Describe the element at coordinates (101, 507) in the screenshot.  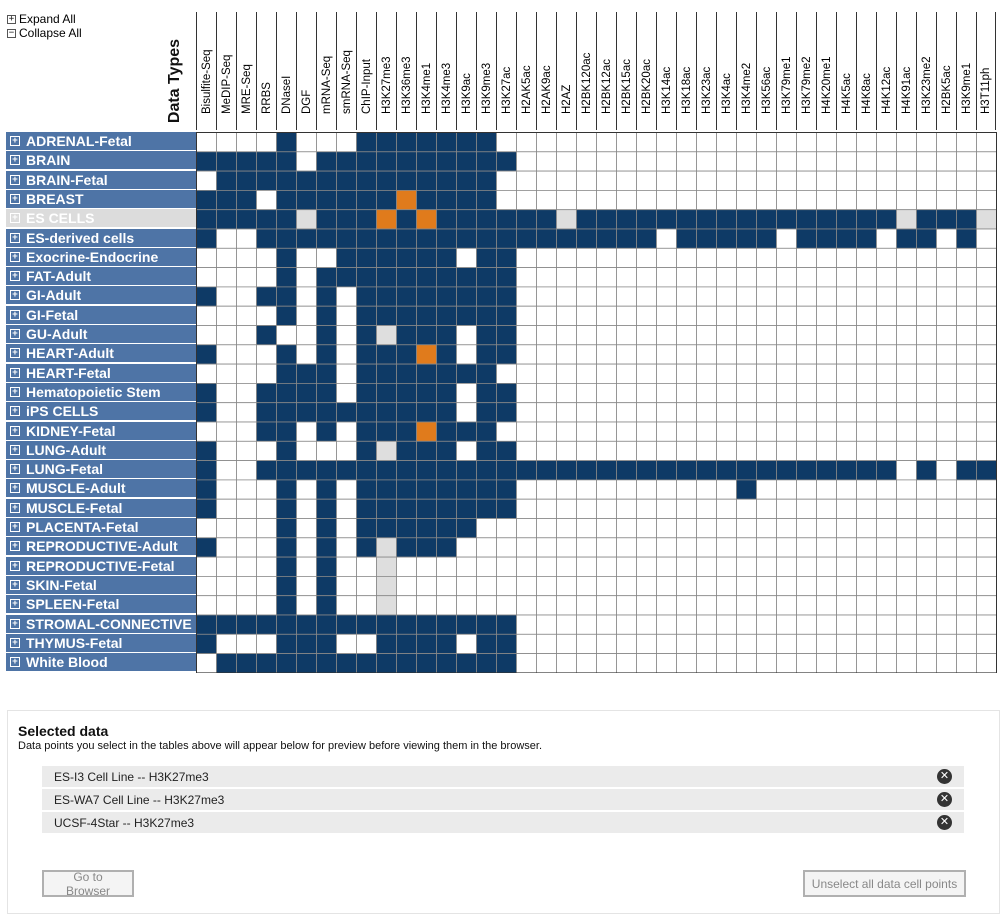
I see `row-label: + MUSCLE-Fetal` at that location.